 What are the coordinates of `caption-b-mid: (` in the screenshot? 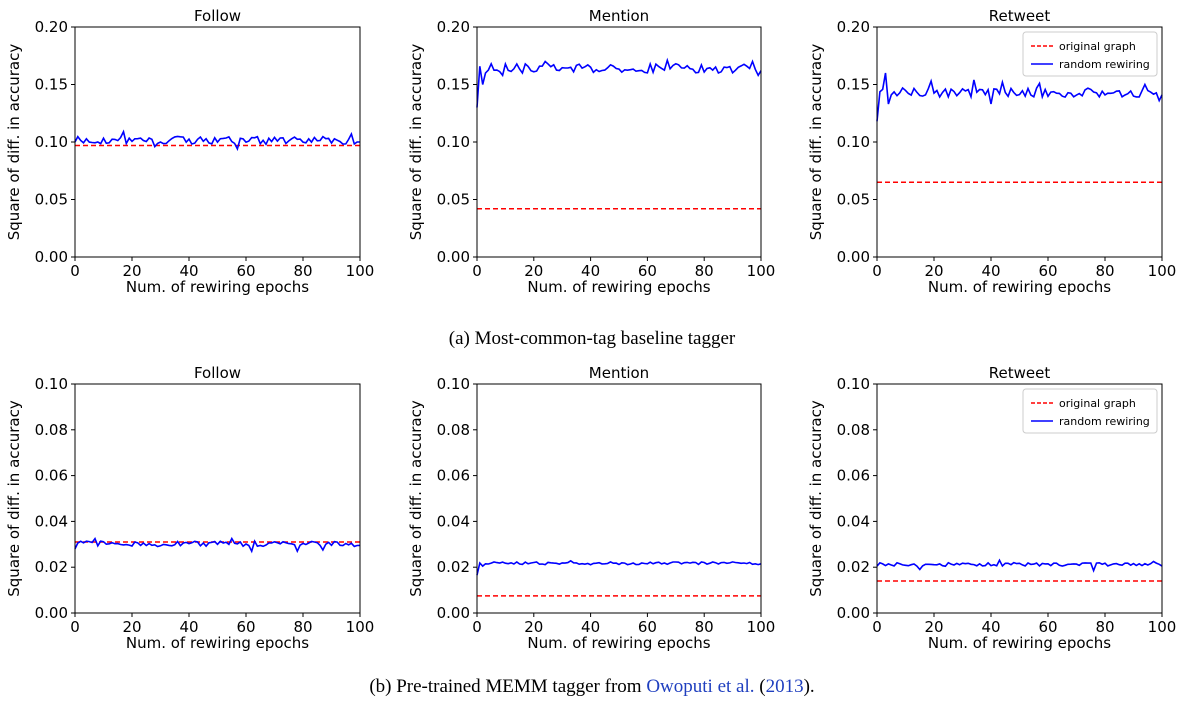 It's located at (760, 686).